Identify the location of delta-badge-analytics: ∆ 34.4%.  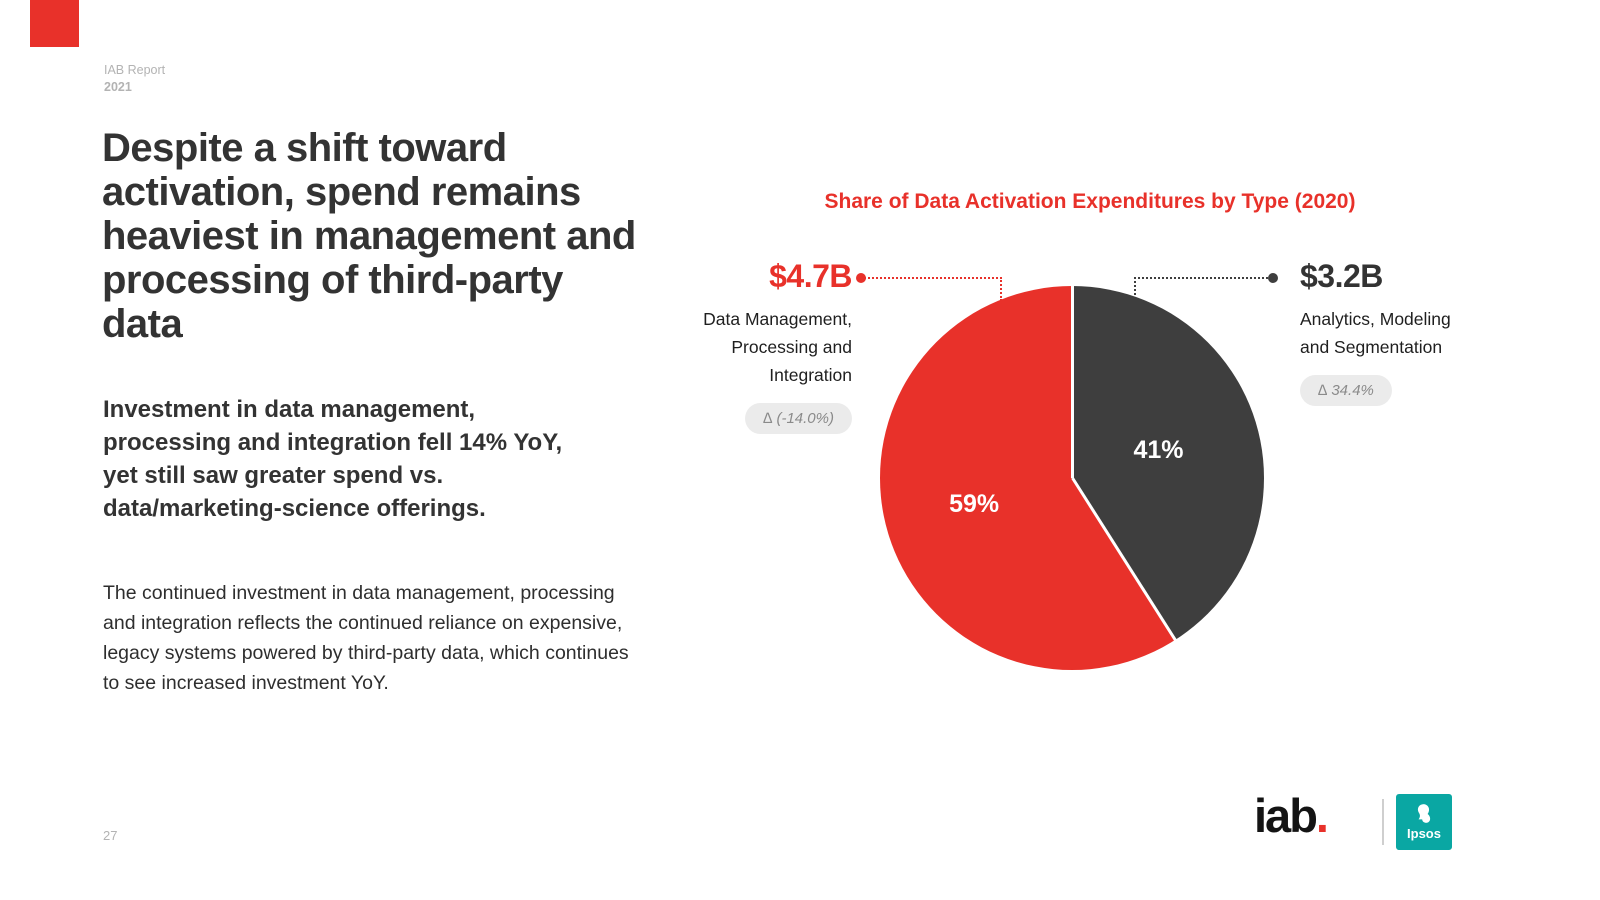
(1346, 390).